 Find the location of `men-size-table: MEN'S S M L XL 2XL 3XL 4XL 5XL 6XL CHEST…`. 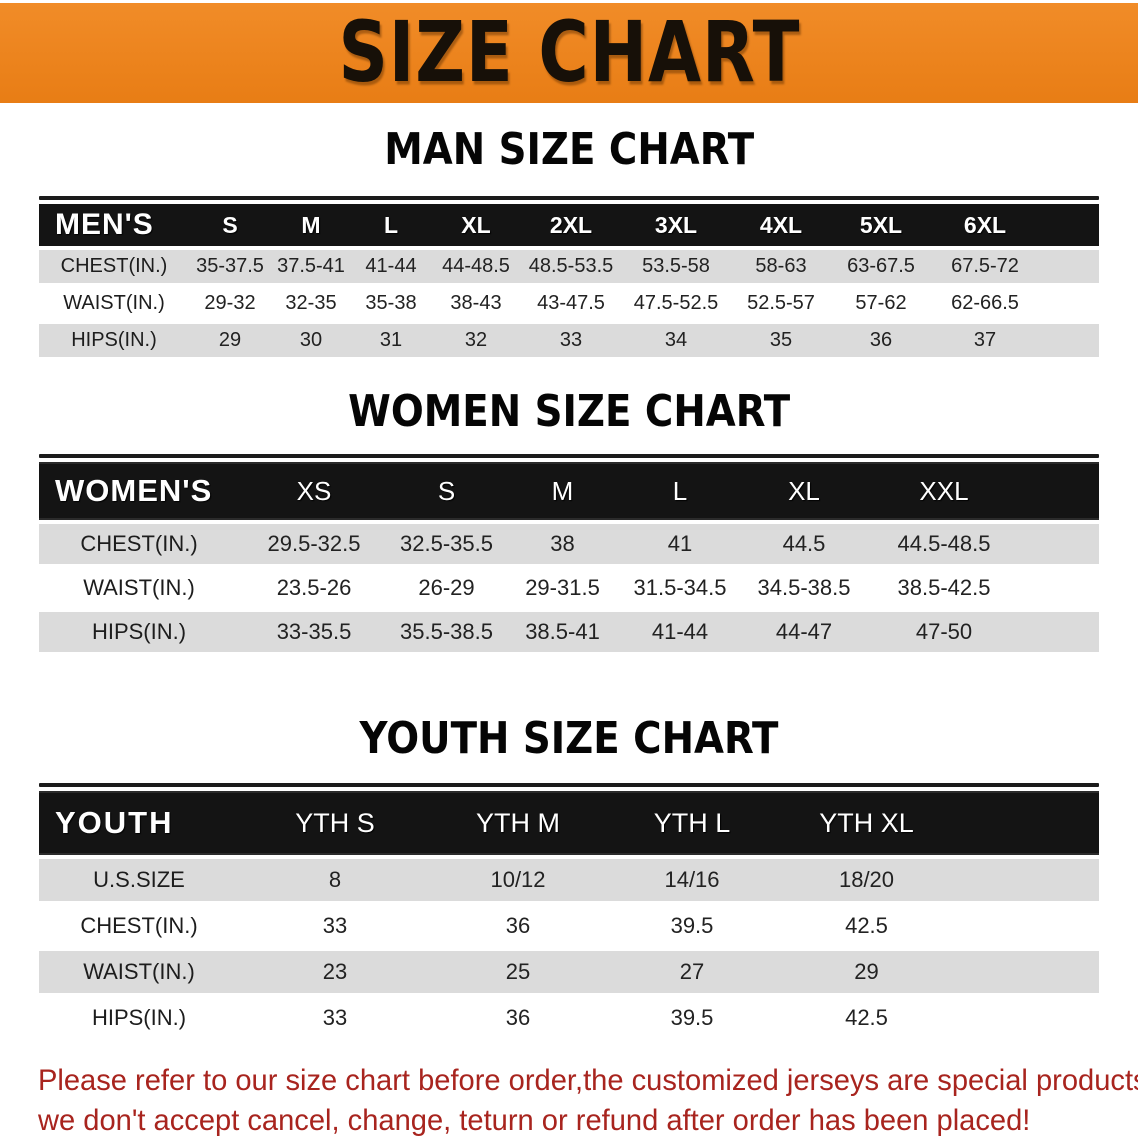

men-size-table: MEN'S S M L XL 2XL 3XL 4XL 5XL 6XL CHEST… is located at coordinates (569, 278).